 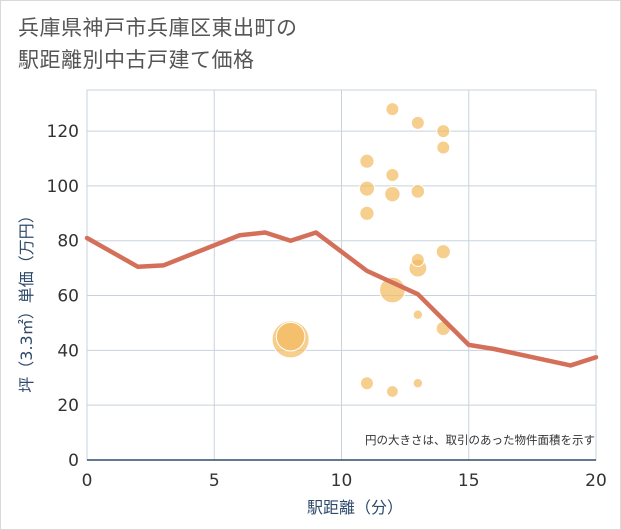 I want to click on y-tick-label: 100, so click(x=63, y=187).